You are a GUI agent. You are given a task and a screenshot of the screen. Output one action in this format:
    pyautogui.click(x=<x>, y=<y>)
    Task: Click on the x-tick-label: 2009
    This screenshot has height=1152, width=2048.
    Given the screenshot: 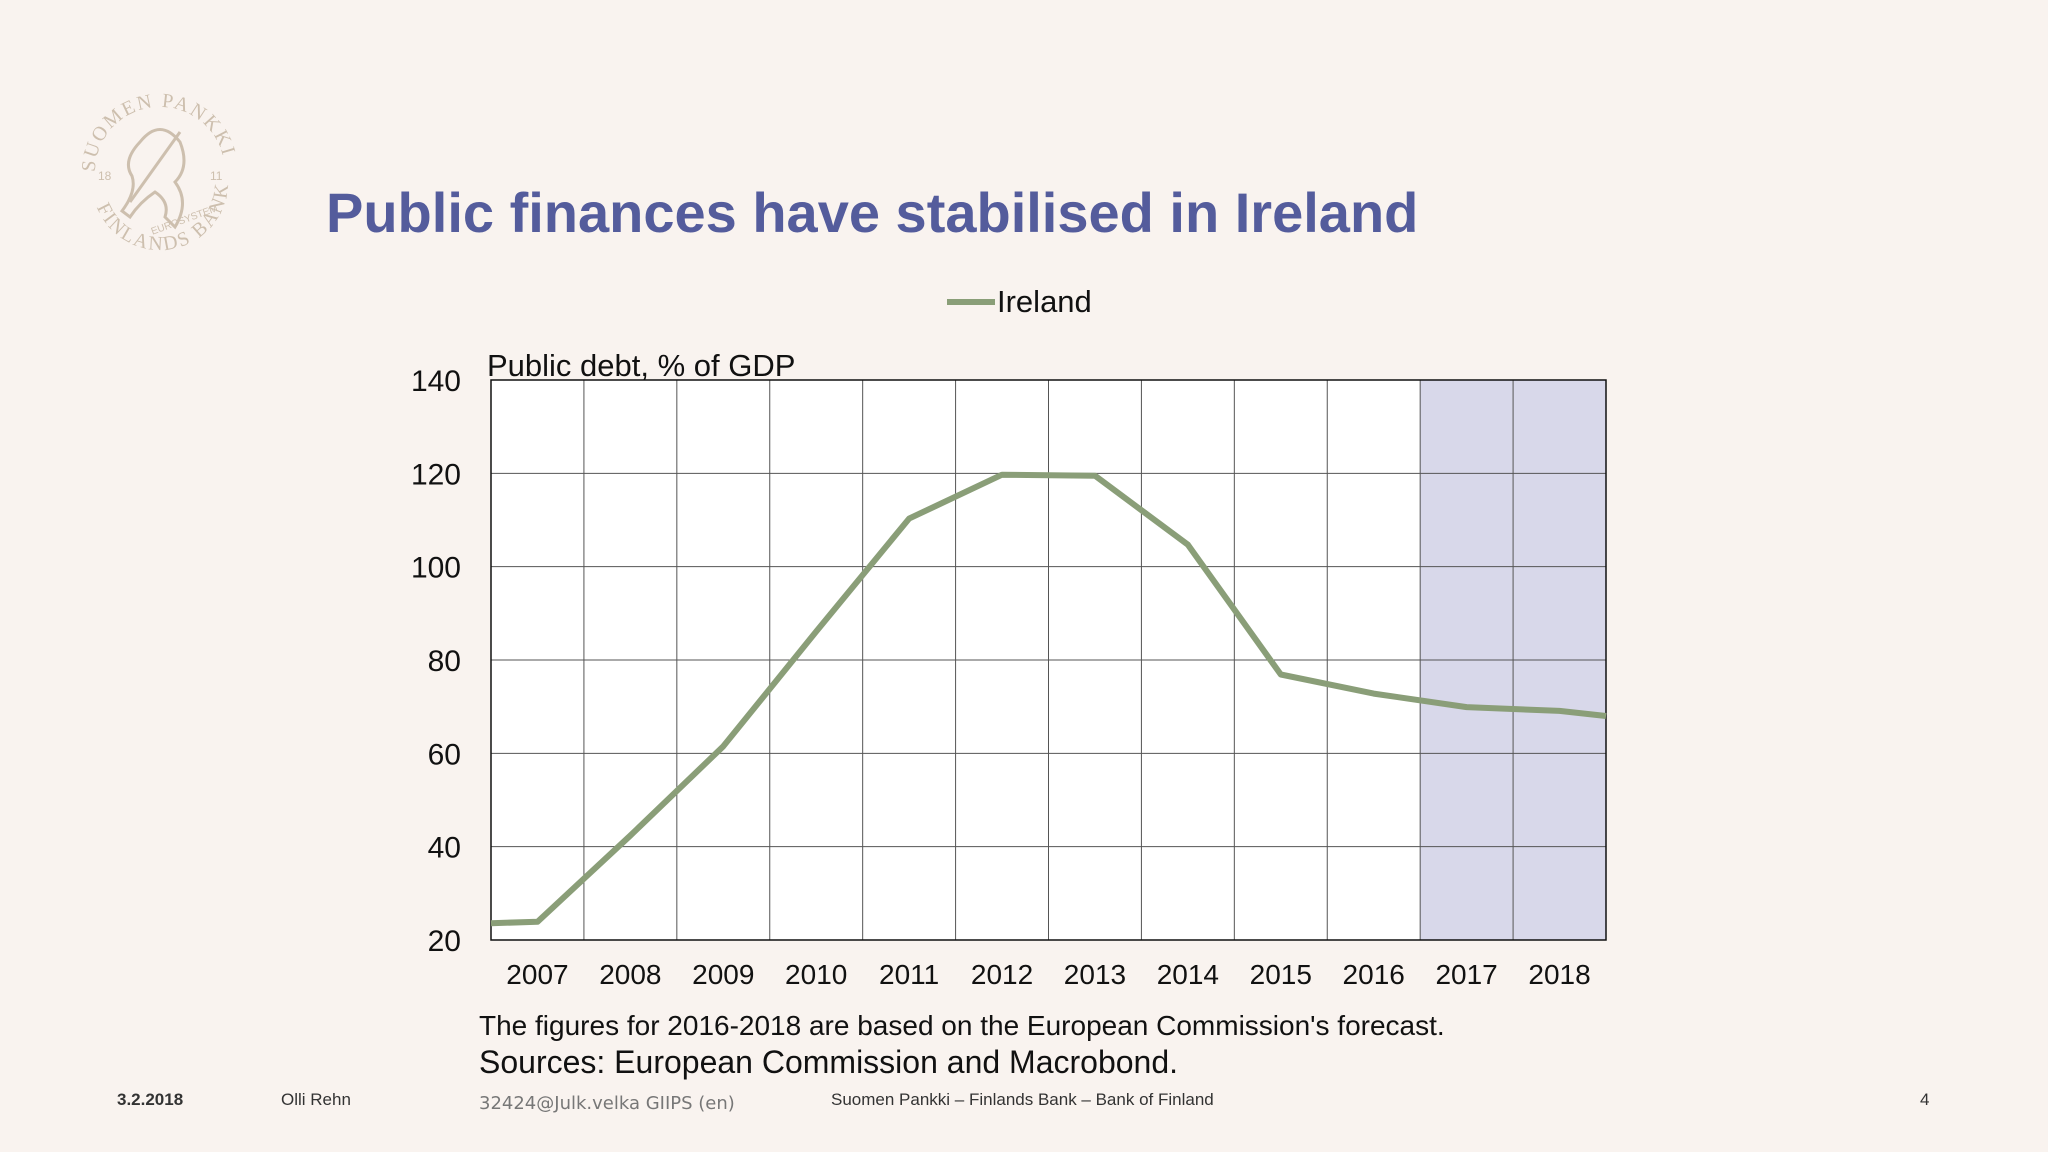 What is the action you would take?
    pyautogui.click(x=723, y=974)
    